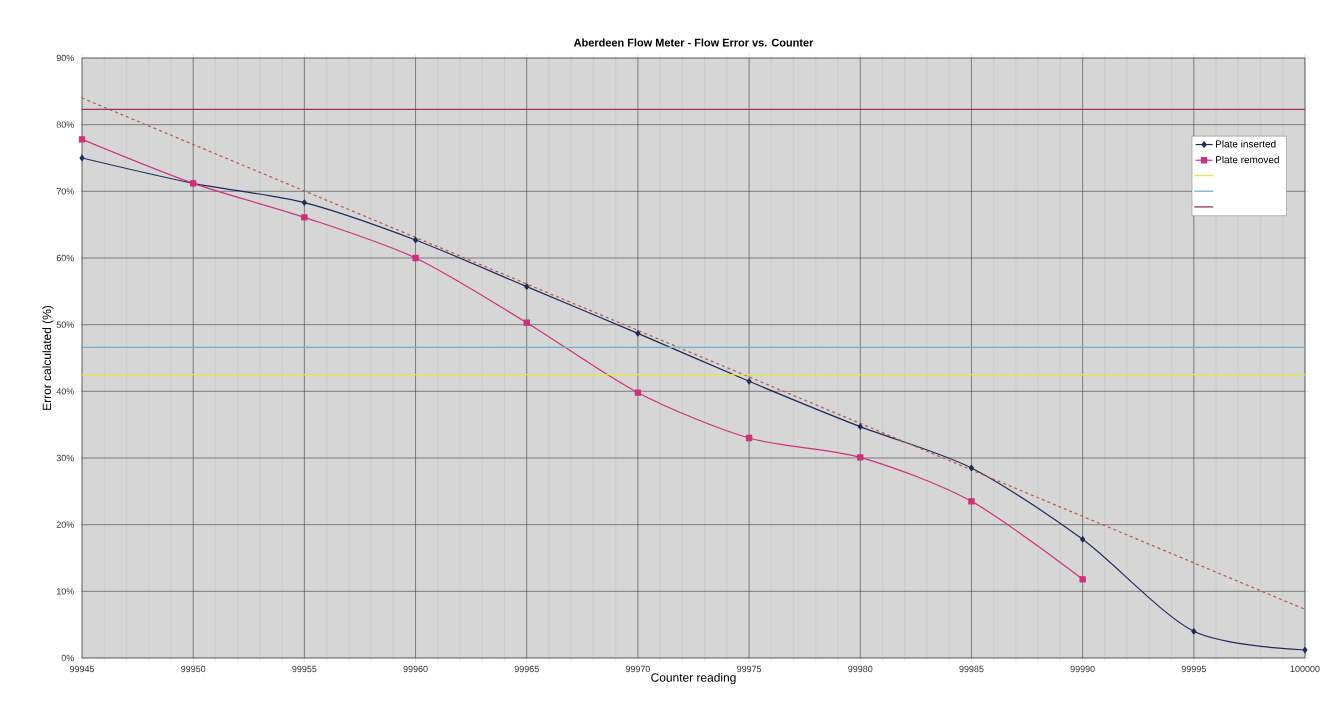 Image resolution: width=1326 pixels, height=716 pixels. I want to click on x-tick-label: 99945, so click(82, 669).